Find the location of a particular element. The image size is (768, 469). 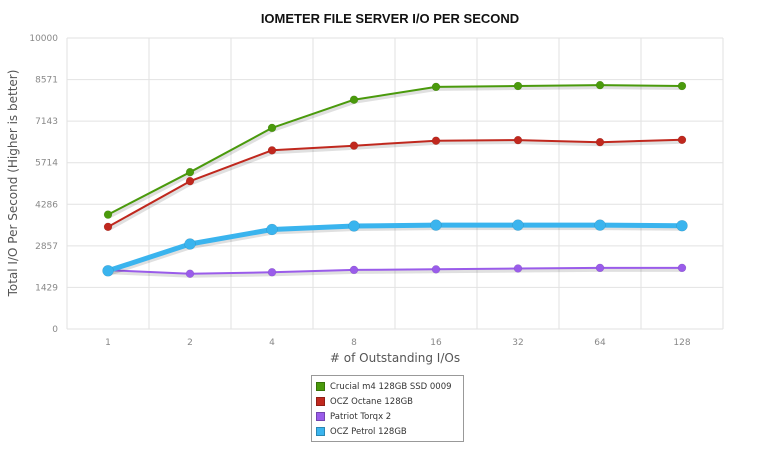

y-tick-label: 4286 is located at coordinates (46, 205).